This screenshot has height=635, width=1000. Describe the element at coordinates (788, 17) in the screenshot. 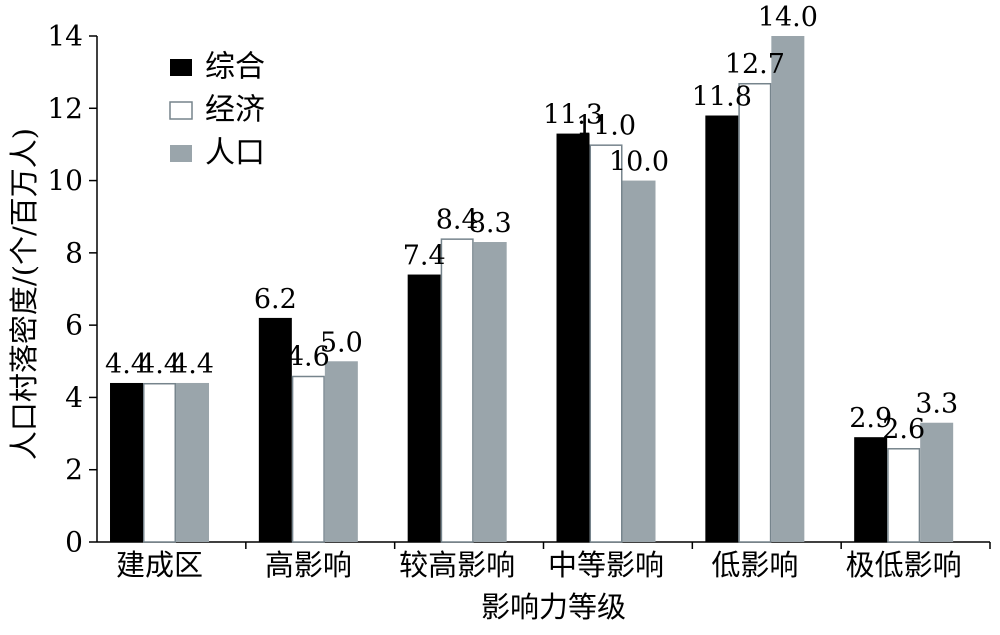

I see `bar-value-label: 14.0` at that location.